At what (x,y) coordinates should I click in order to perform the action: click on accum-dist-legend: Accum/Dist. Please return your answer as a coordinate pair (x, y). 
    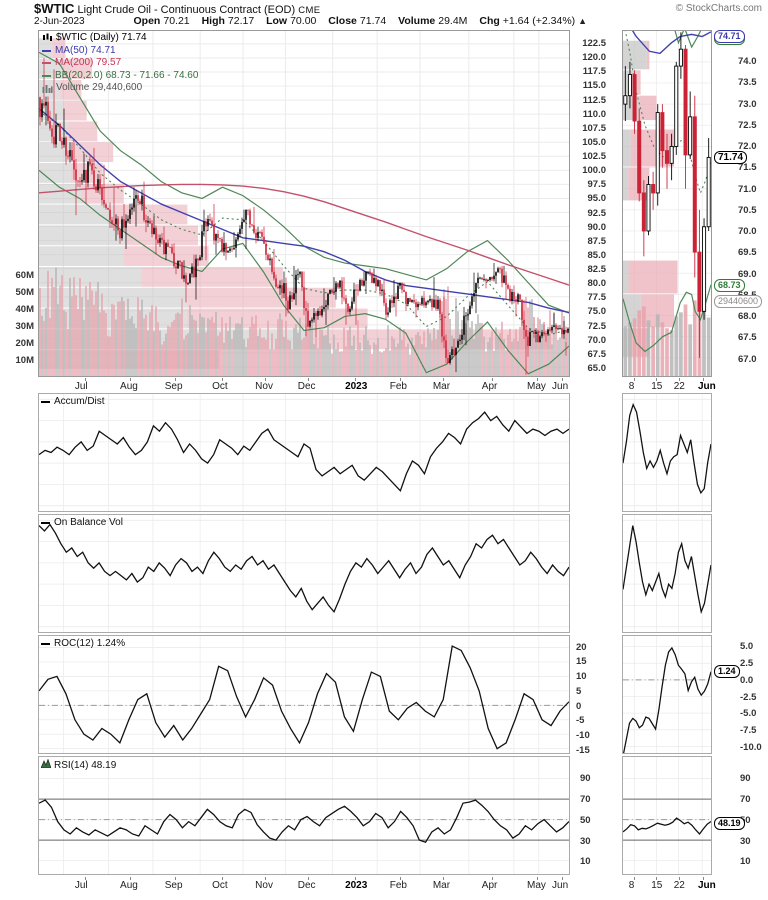
    Looking at the image, I should click on (73, 401).